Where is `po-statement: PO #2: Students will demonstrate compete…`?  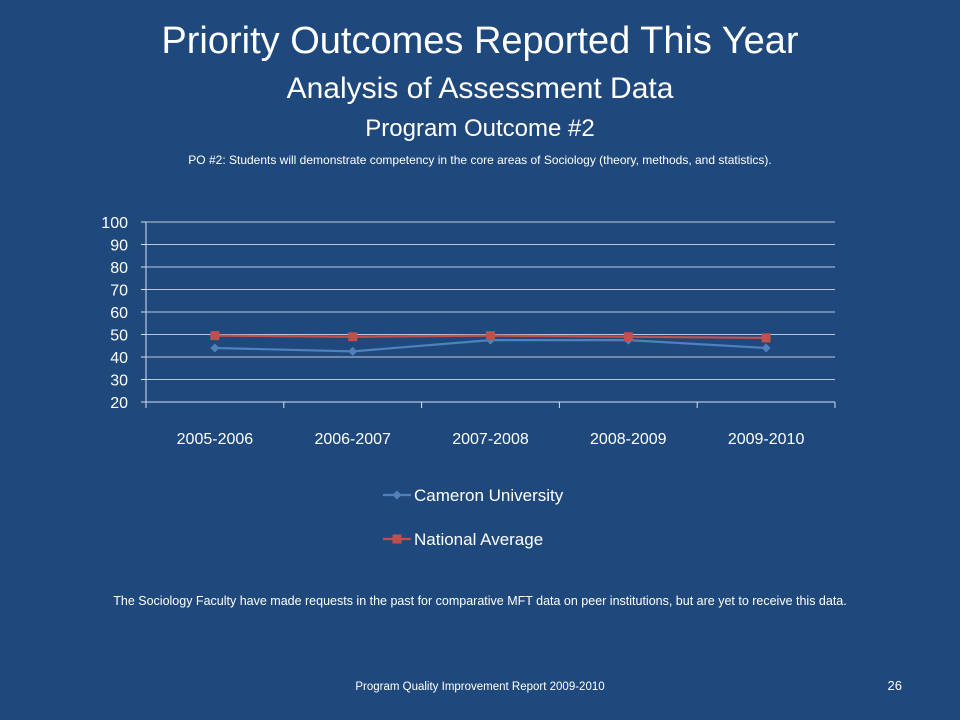
po-statement: PO #2: Students will demonstrate compete… is located at coordinates (480, 160).